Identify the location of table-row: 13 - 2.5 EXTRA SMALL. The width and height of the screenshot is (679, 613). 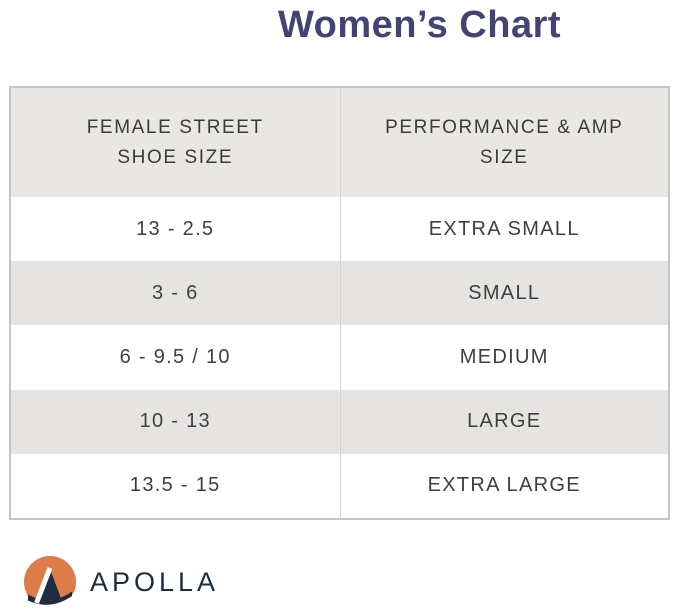
(340, 229).